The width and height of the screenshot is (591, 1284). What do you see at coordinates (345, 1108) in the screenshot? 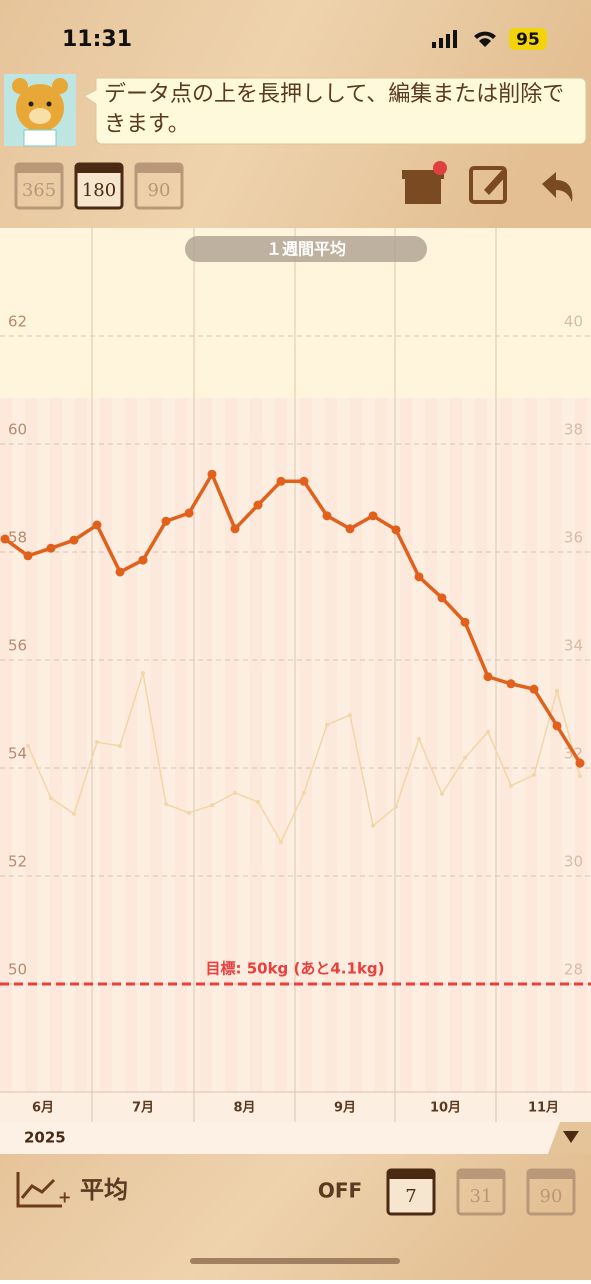
I see `month-label: 9月` at bounding box center [345, 1108].